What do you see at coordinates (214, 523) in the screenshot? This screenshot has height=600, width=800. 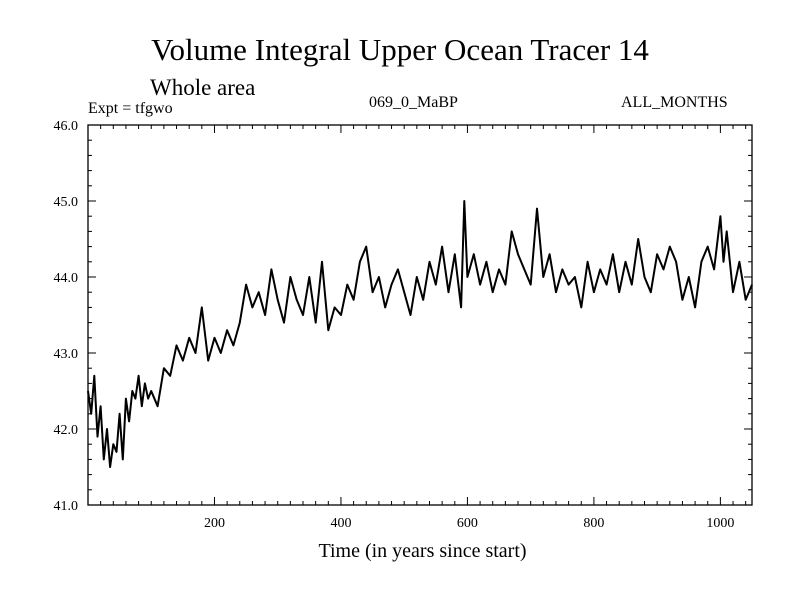 I see `x-tick-label: 200` at bounding box center [214, 523].